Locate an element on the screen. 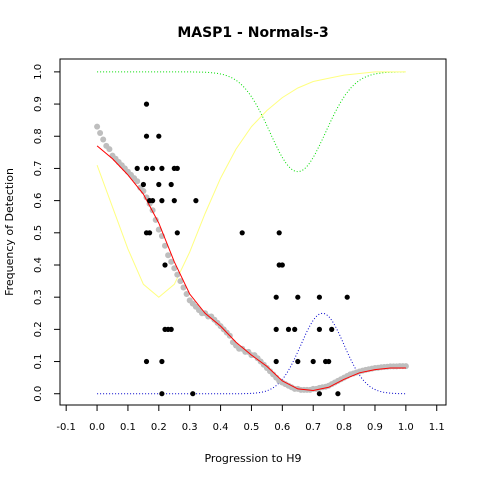 This screenshot has height=480, width=480. x-tick-label-6: 0.5 is located at coordinates (252, 427).